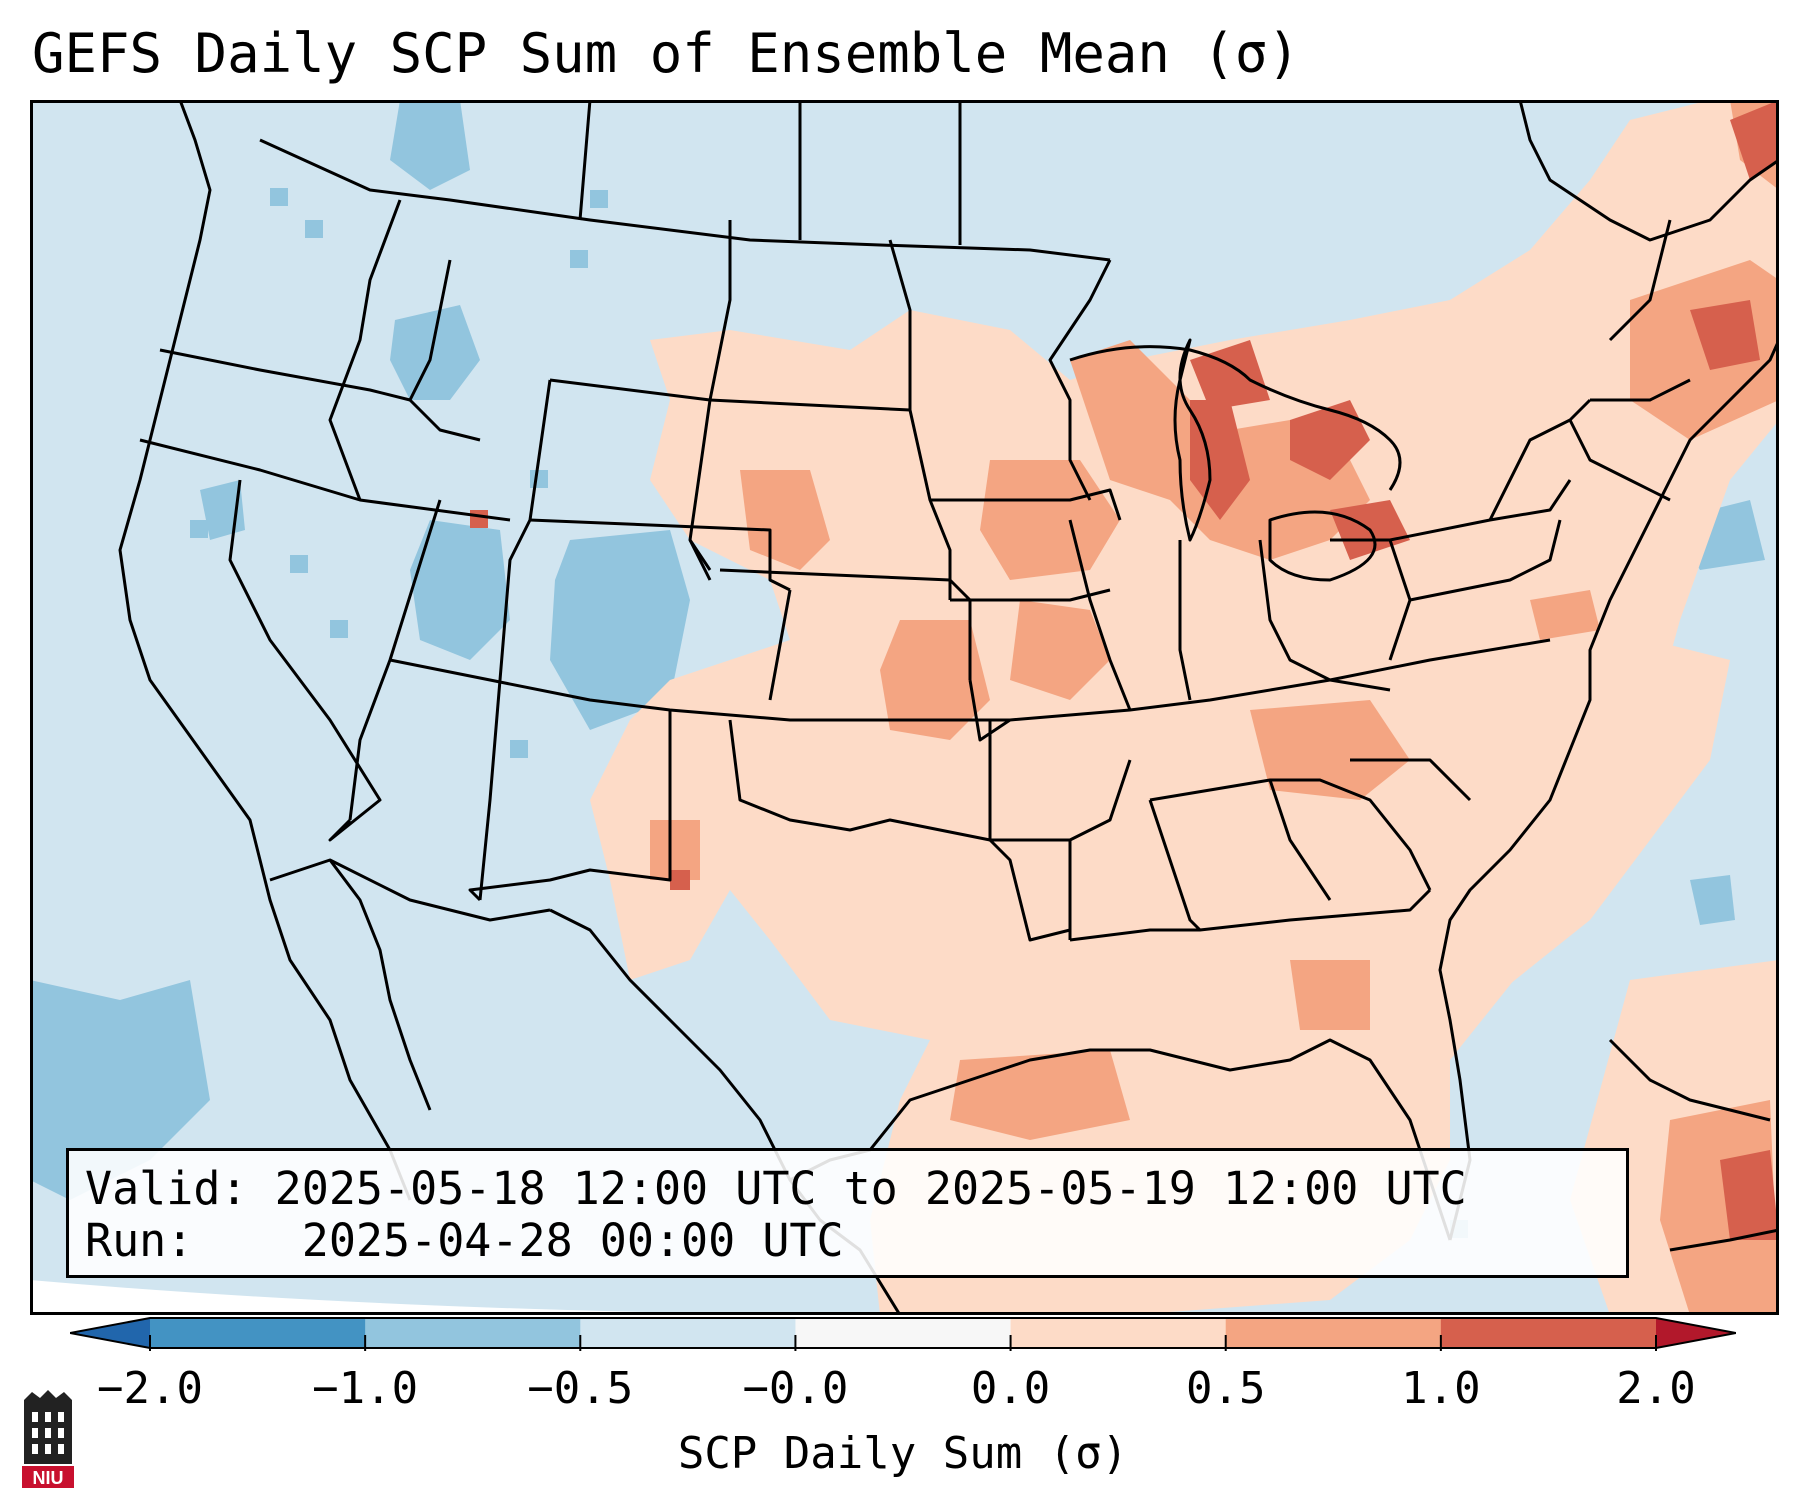 The image size is (1803, 1506). Describe the element at coordinates (48, 1478) in the screenshot. I see `logo-text: NIU` at that location.